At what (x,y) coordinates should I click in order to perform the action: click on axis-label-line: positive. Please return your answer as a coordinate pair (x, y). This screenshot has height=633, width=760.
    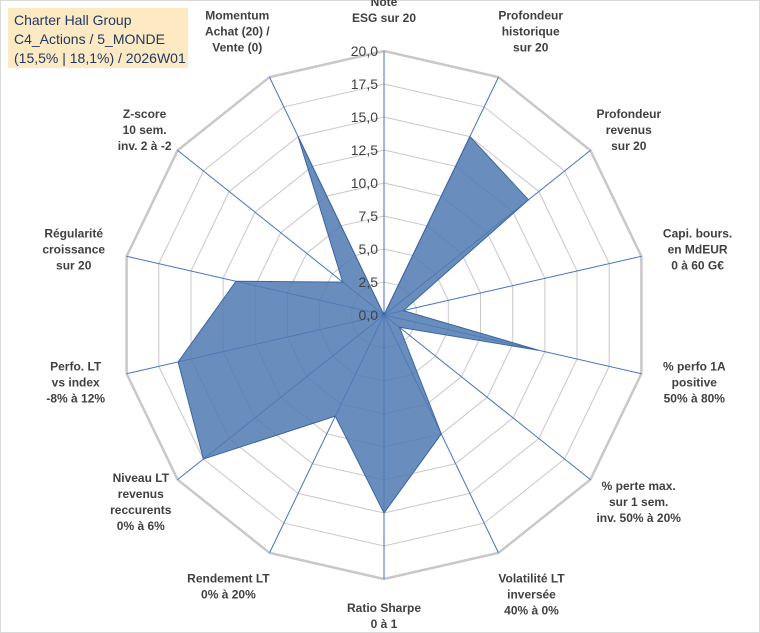
    Looking at the image, I should click on (695, 382).